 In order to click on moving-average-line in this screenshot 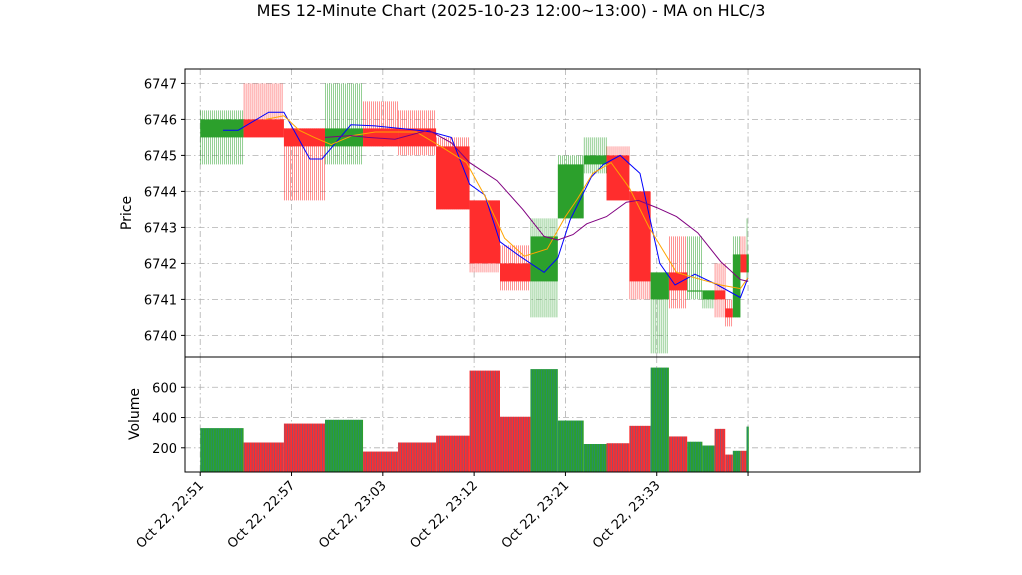, I will do `click(536, 205)`.